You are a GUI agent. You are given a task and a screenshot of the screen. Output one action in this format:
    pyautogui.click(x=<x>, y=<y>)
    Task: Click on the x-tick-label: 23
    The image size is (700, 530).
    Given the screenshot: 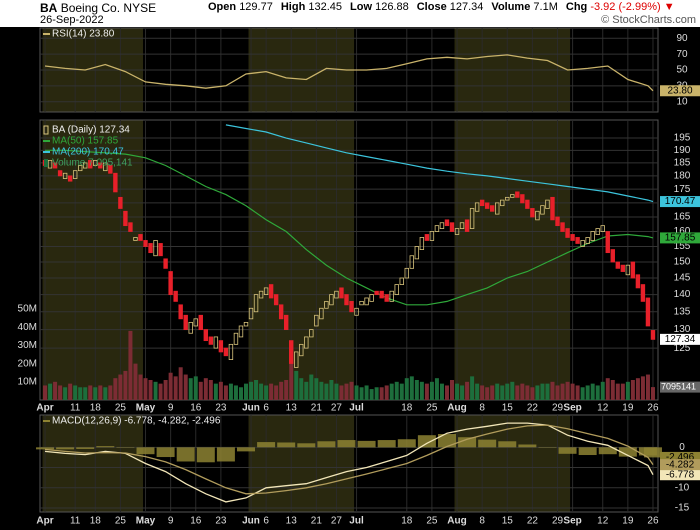 What is the action you would take?
    pyautogui.click(x=221, y=408)
    